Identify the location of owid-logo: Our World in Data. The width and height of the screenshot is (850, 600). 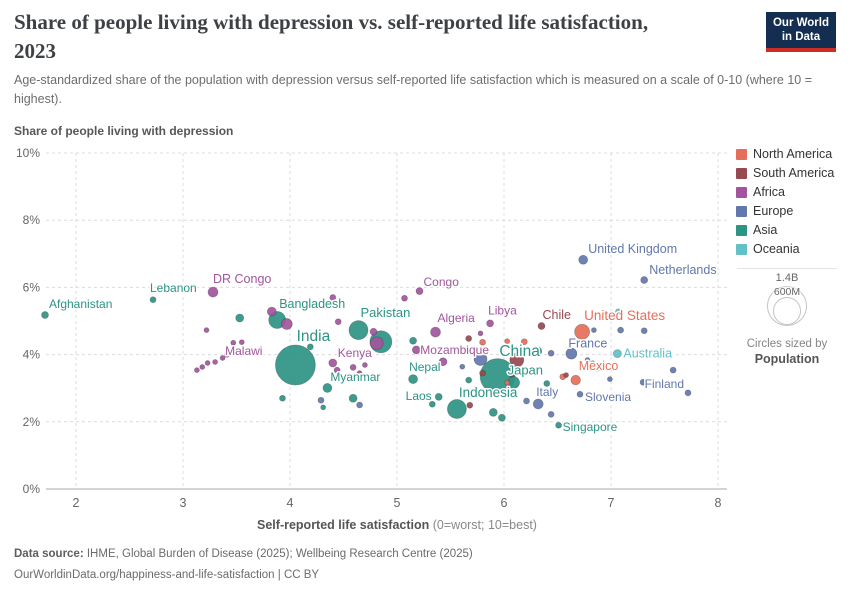
(800, 32).